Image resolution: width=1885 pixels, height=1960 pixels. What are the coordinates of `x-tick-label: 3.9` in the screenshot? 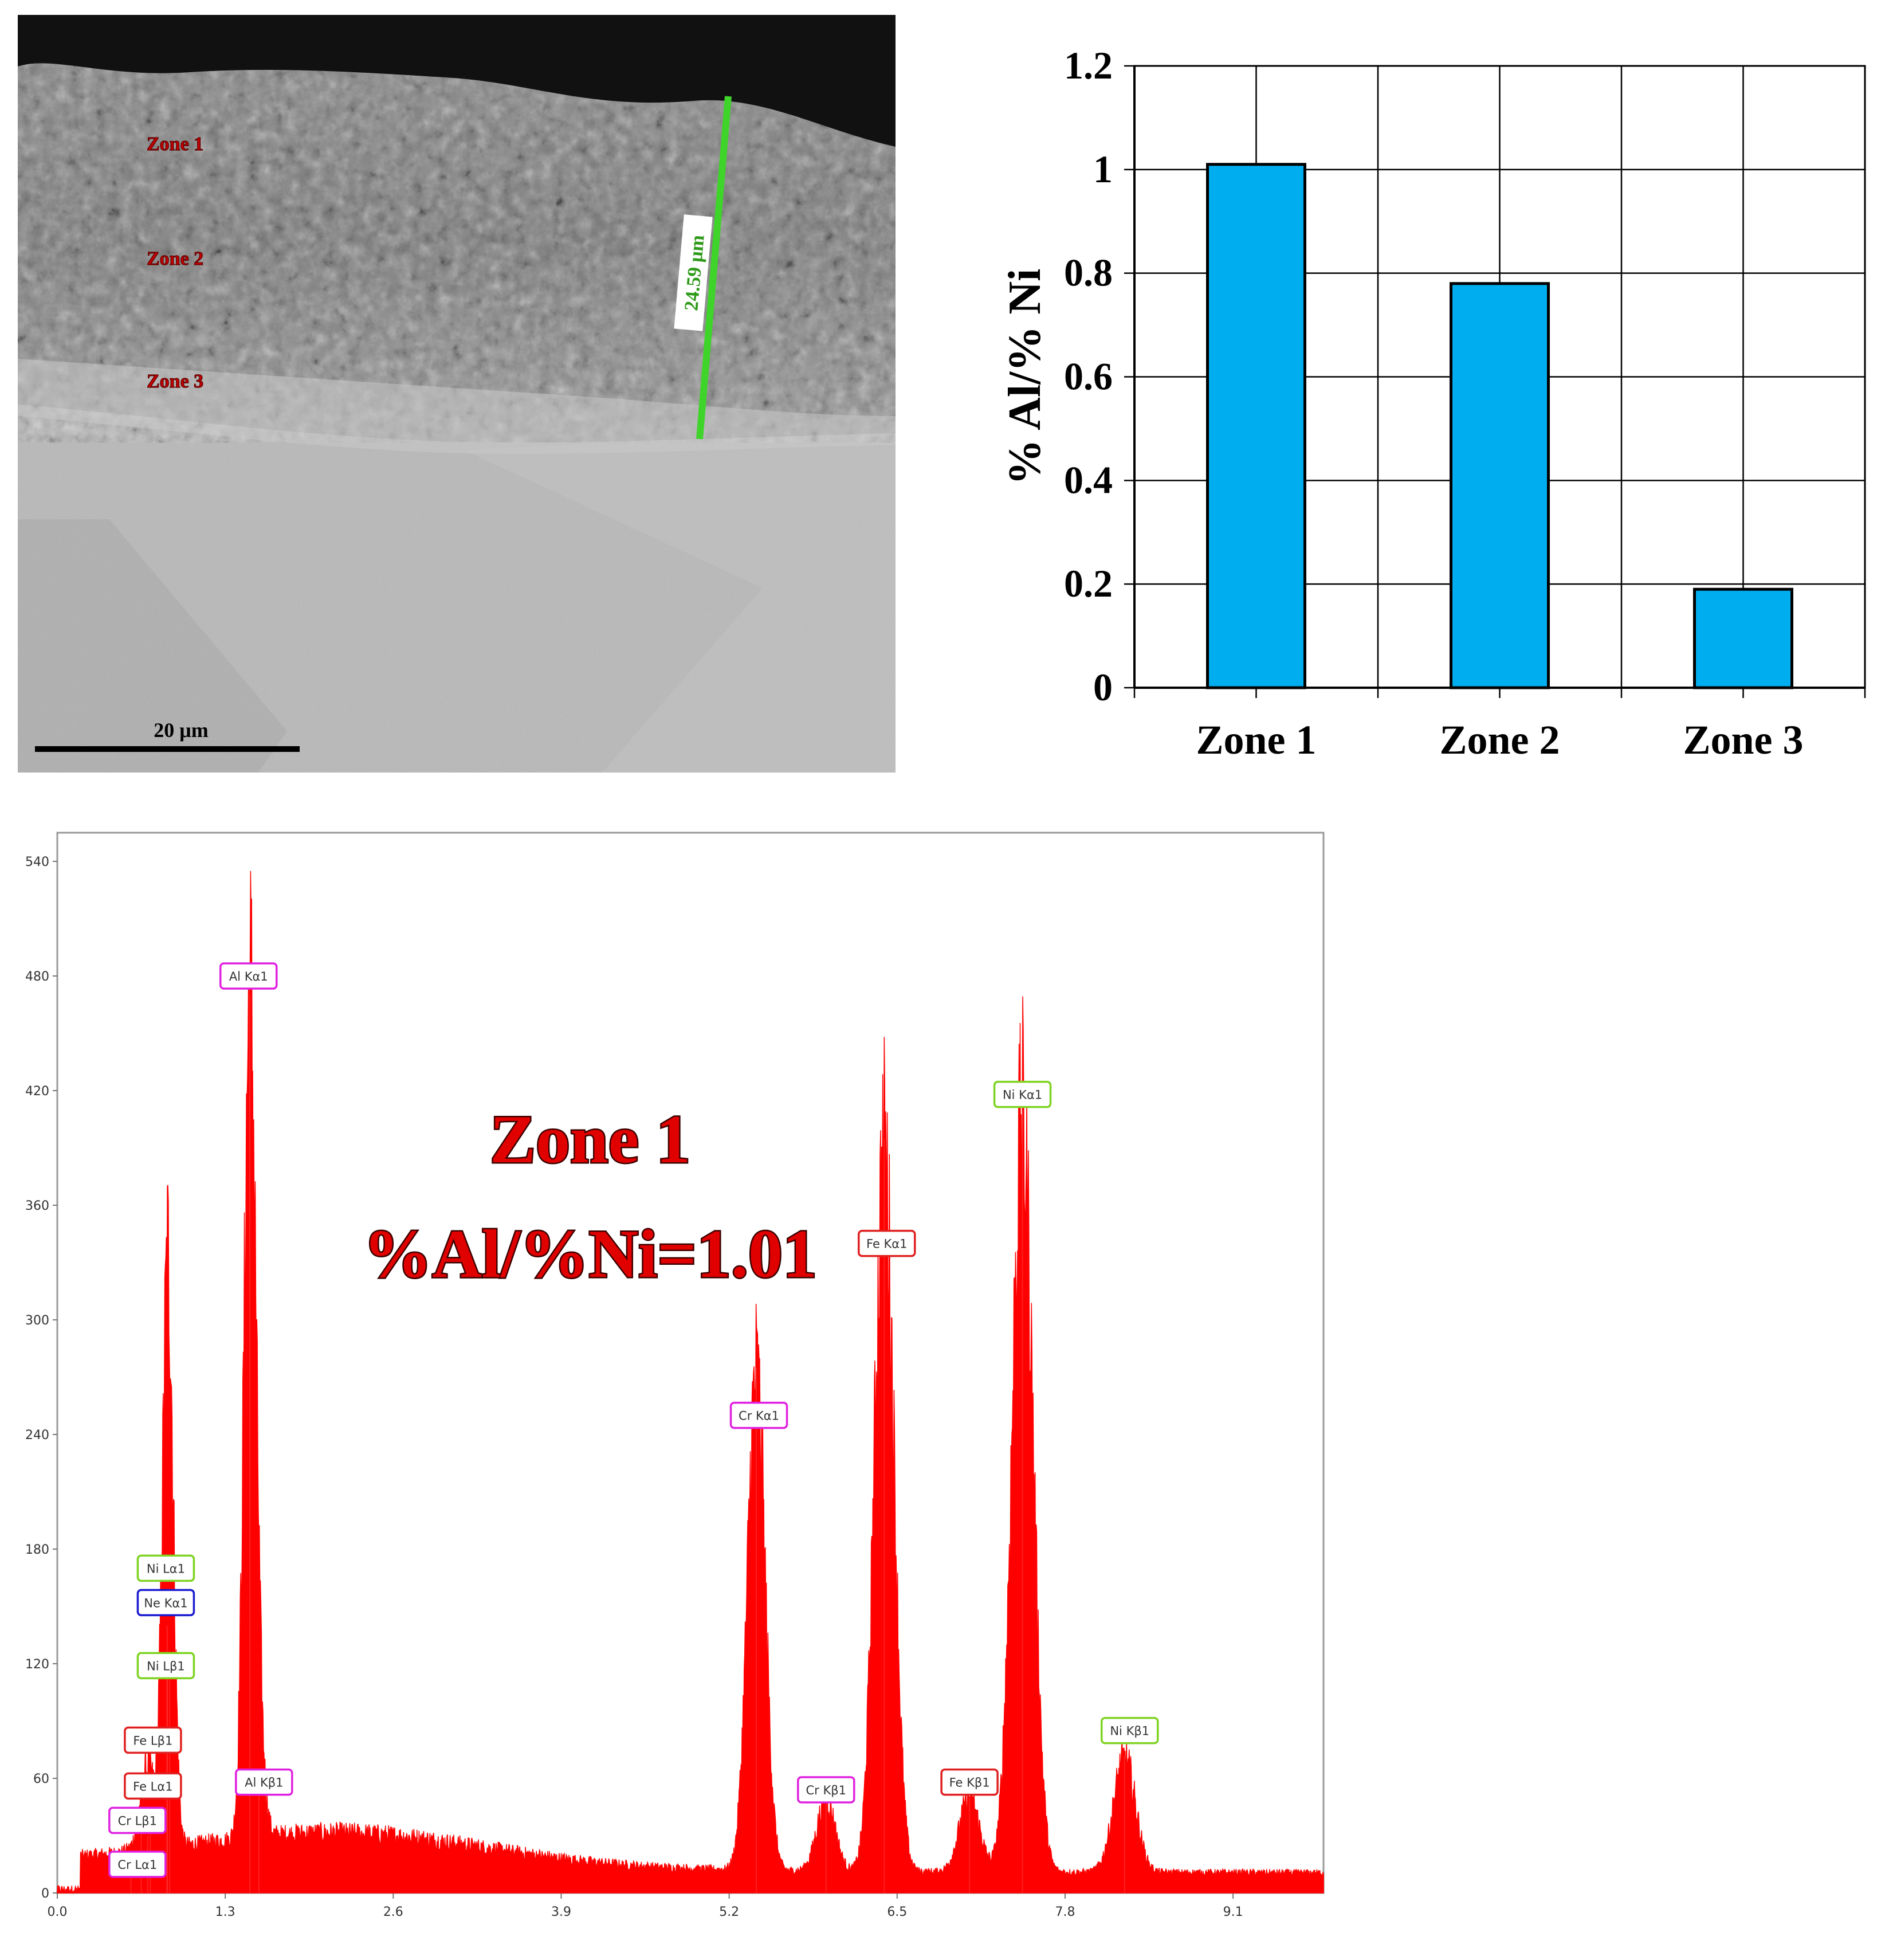 It's located at (561, 1912).